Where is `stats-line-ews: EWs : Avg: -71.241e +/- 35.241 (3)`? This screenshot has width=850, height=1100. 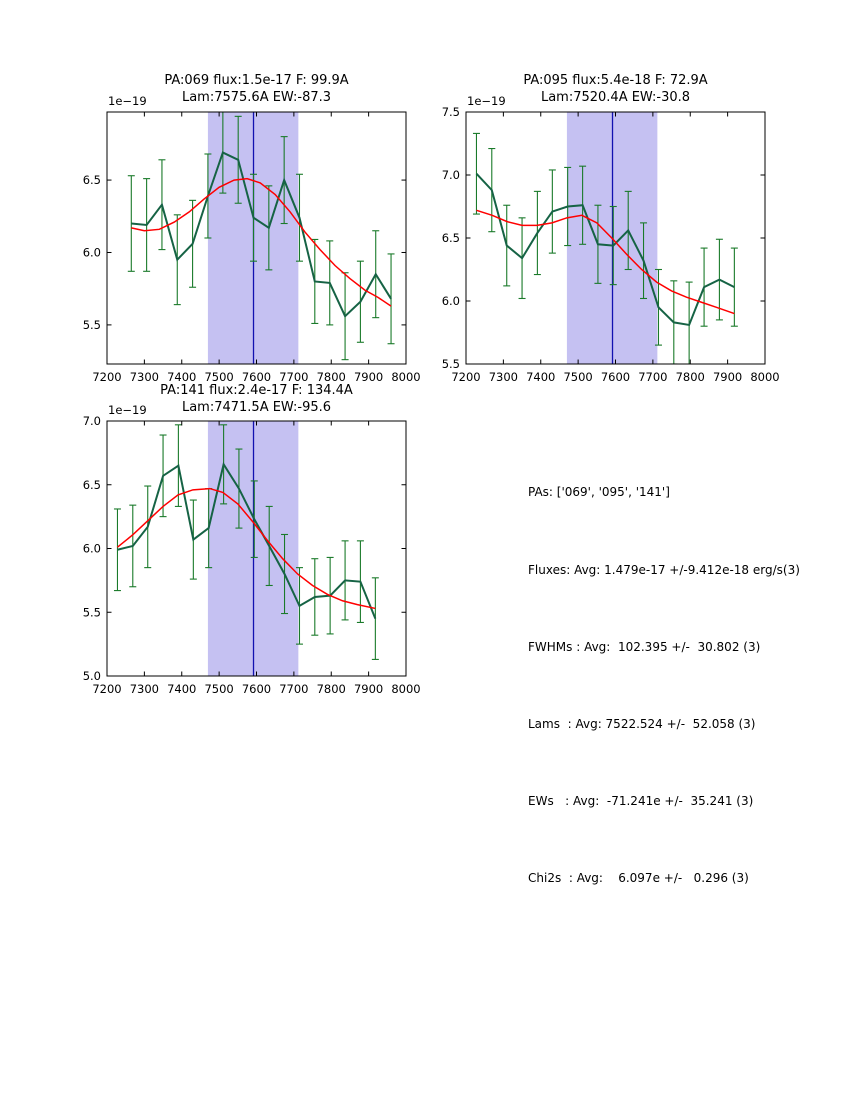 stats-line-ews: EWs : Avg: -71.241e +/- 35.241 (3) is located at coordinates (641, 800).